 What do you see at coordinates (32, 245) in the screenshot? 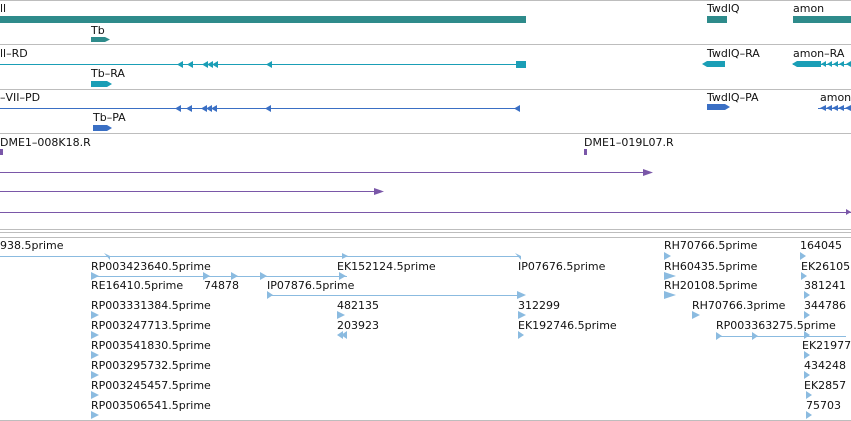
I see `est-label: 938.5prime` at bounding box center [32, 245].